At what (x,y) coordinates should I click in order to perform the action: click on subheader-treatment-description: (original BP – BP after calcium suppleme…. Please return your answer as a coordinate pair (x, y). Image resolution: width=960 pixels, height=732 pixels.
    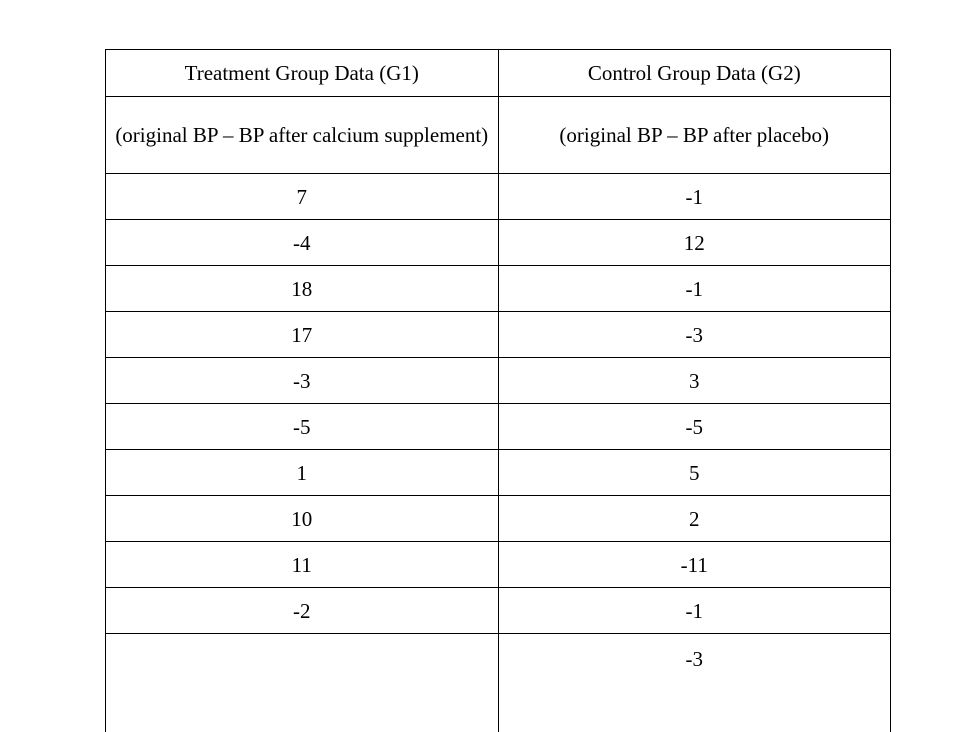
    Looking at the image, I should click on (302, 135).